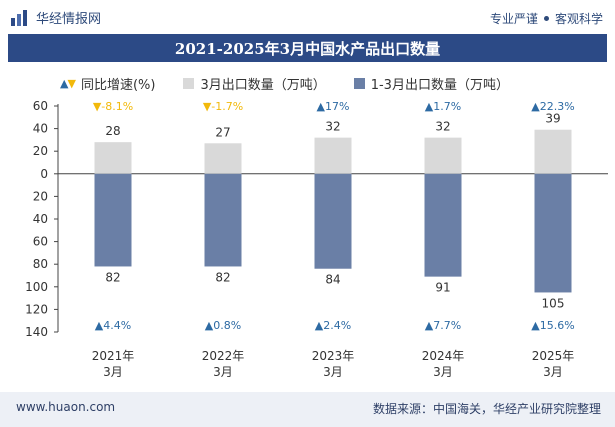 The width and height of the screenshot is (615, 427). I want to click on legend-label-march: 3月出口数量（万吨）, so click(263, 85).